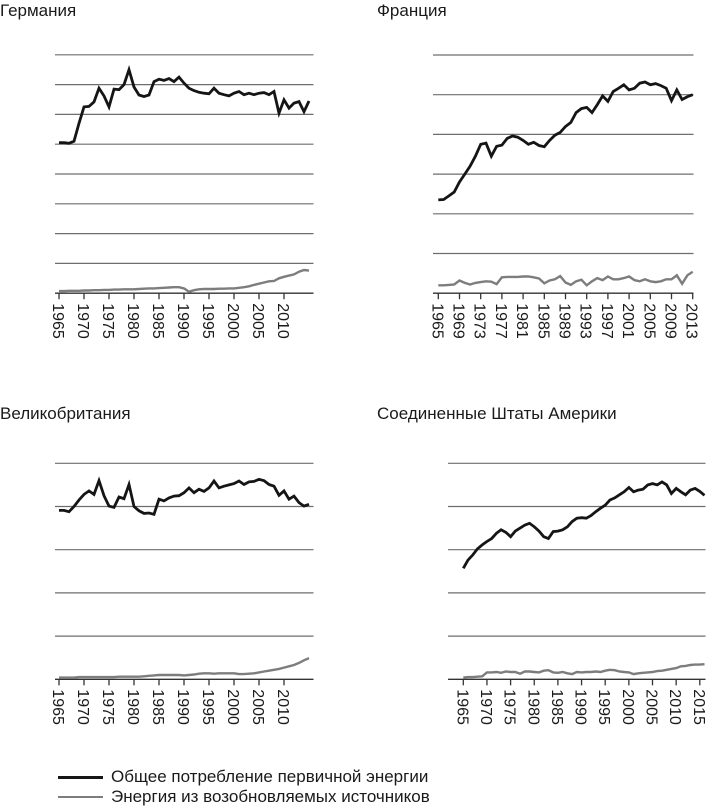 The image size is (709, 811). I want to click on x-tick-label: 1977, so click(500, 321).